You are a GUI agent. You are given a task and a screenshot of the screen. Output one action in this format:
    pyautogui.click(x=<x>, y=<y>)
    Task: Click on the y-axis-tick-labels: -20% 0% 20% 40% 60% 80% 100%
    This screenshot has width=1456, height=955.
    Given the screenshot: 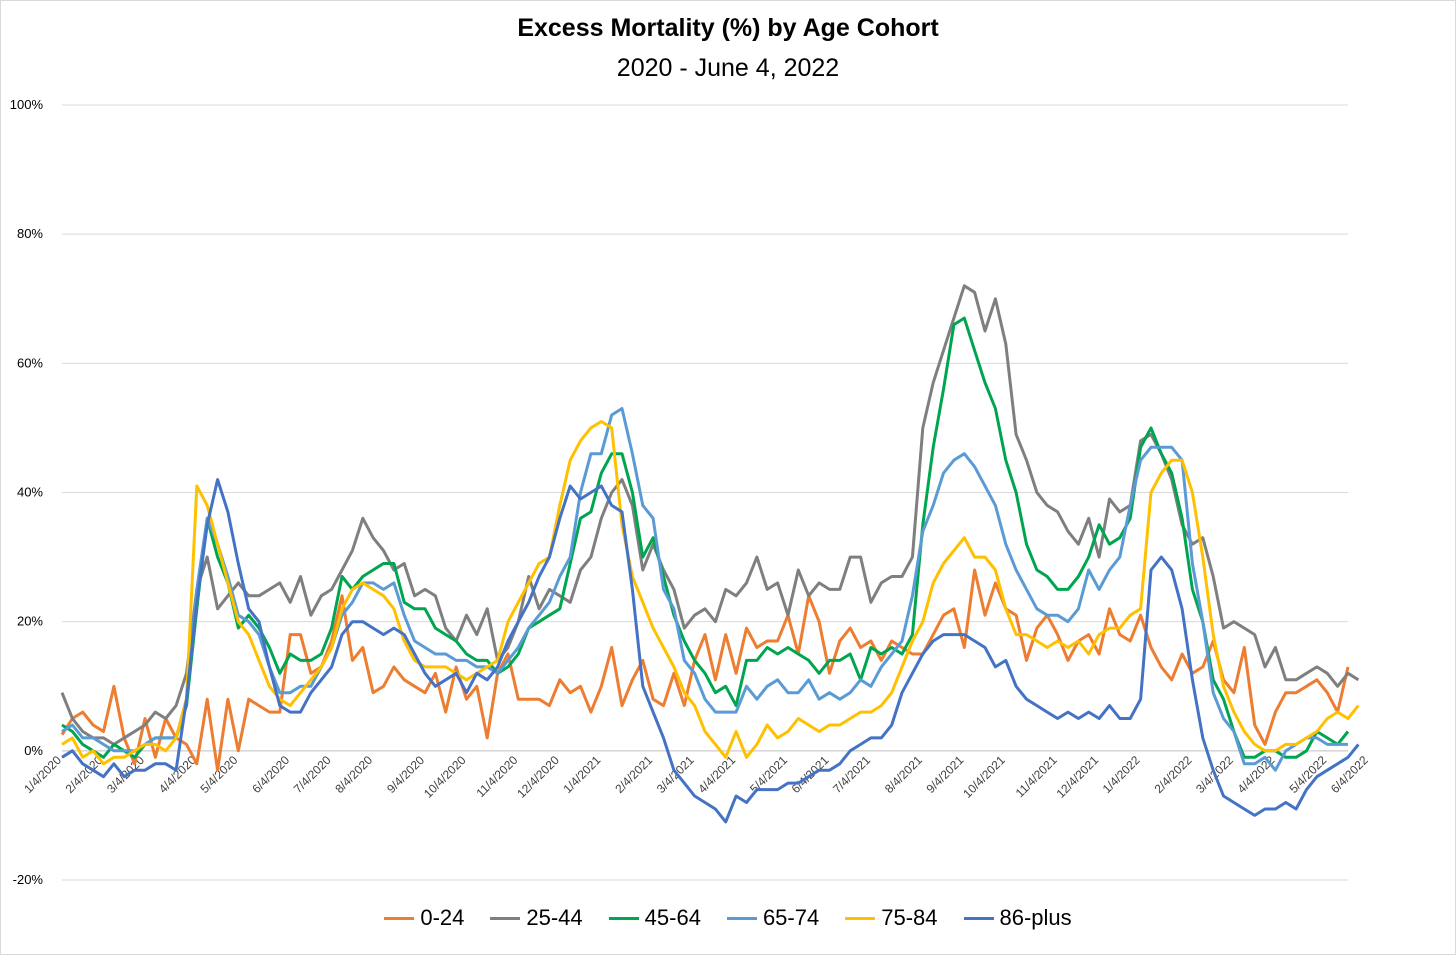 What is the action you would take?
    pyautogui.click(x=27, y=492)
    